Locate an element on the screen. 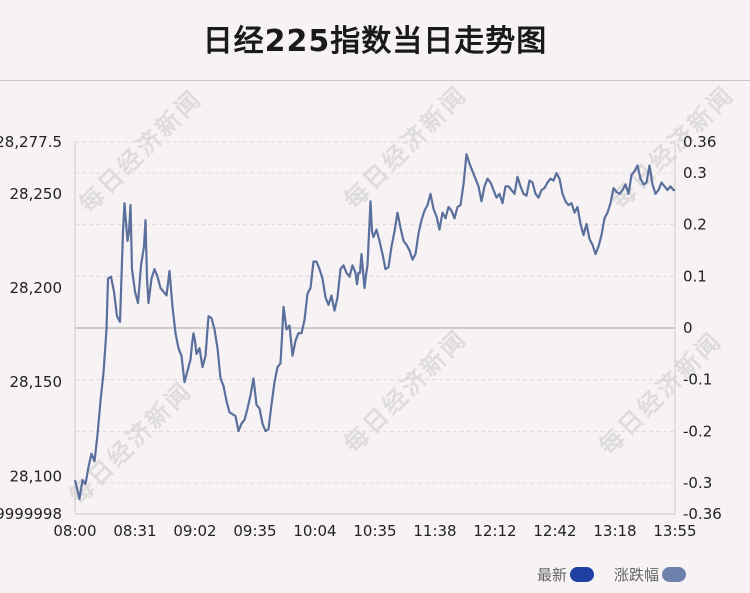  x-tick-label: 12:42 is located at coordinates (554, 531).